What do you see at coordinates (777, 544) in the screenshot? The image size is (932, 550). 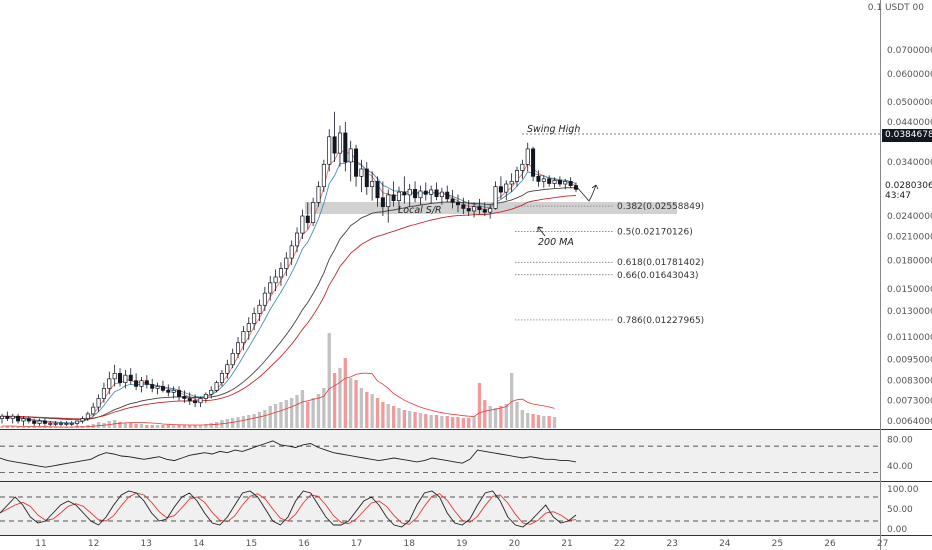 I see `x-tick-label: 25` at bounding box center [777, 544].